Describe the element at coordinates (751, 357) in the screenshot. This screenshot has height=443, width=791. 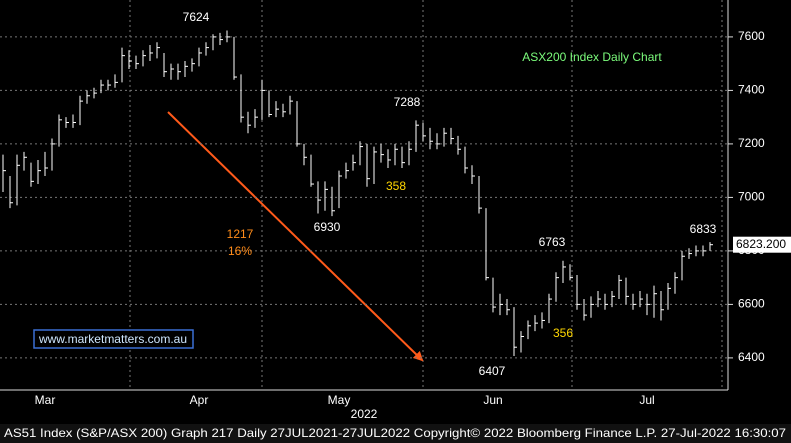
I see `y-tick-label: 6400` at that location.